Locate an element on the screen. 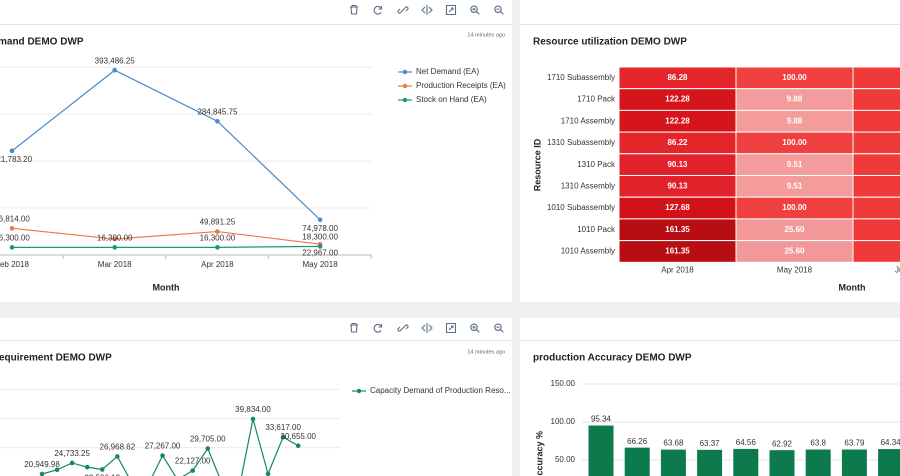  row-label: 1310 Subassembly is located at coordinates (581, 142).